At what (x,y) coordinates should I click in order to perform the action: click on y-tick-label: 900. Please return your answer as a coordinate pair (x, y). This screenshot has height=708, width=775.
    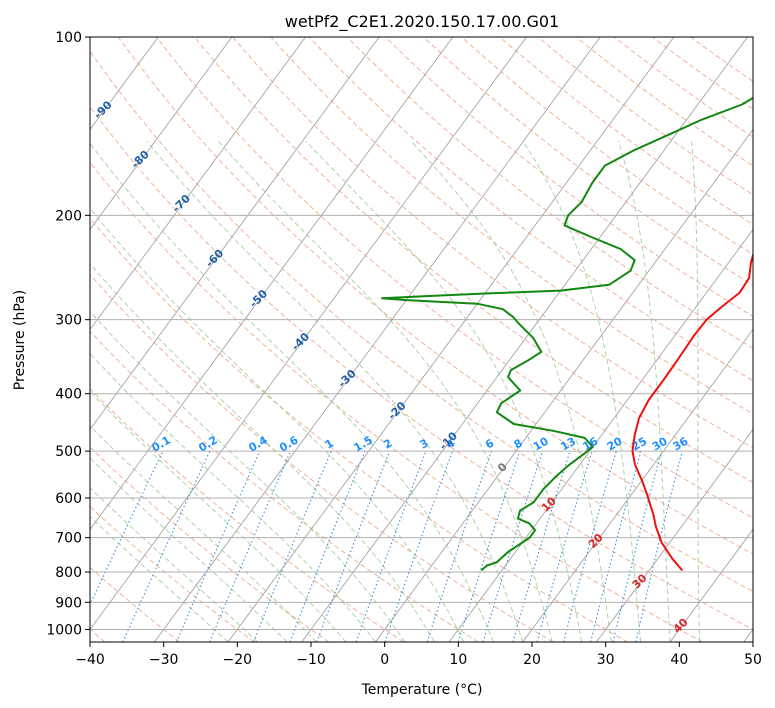
    Looking at the image, I should click on (68, 603).